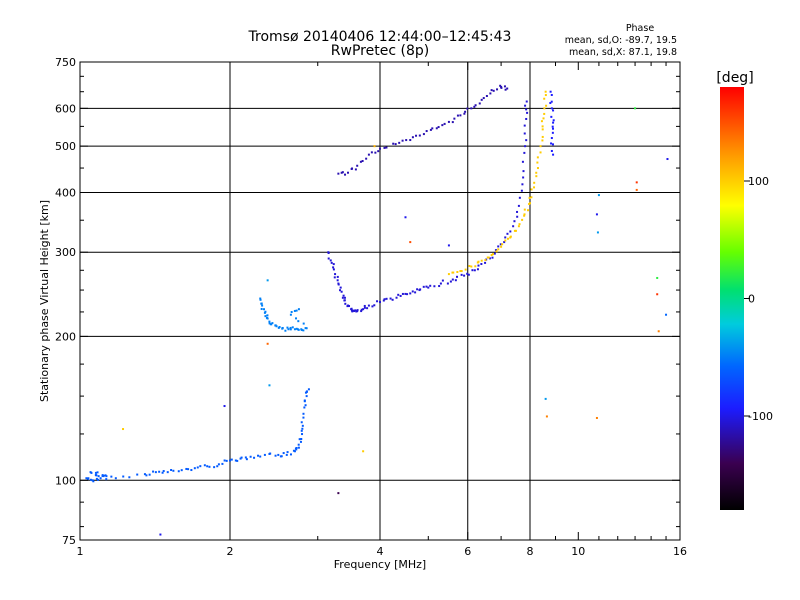 This screenshot has height=600, width=800. I want to click on colorbar, so click(732, 298).